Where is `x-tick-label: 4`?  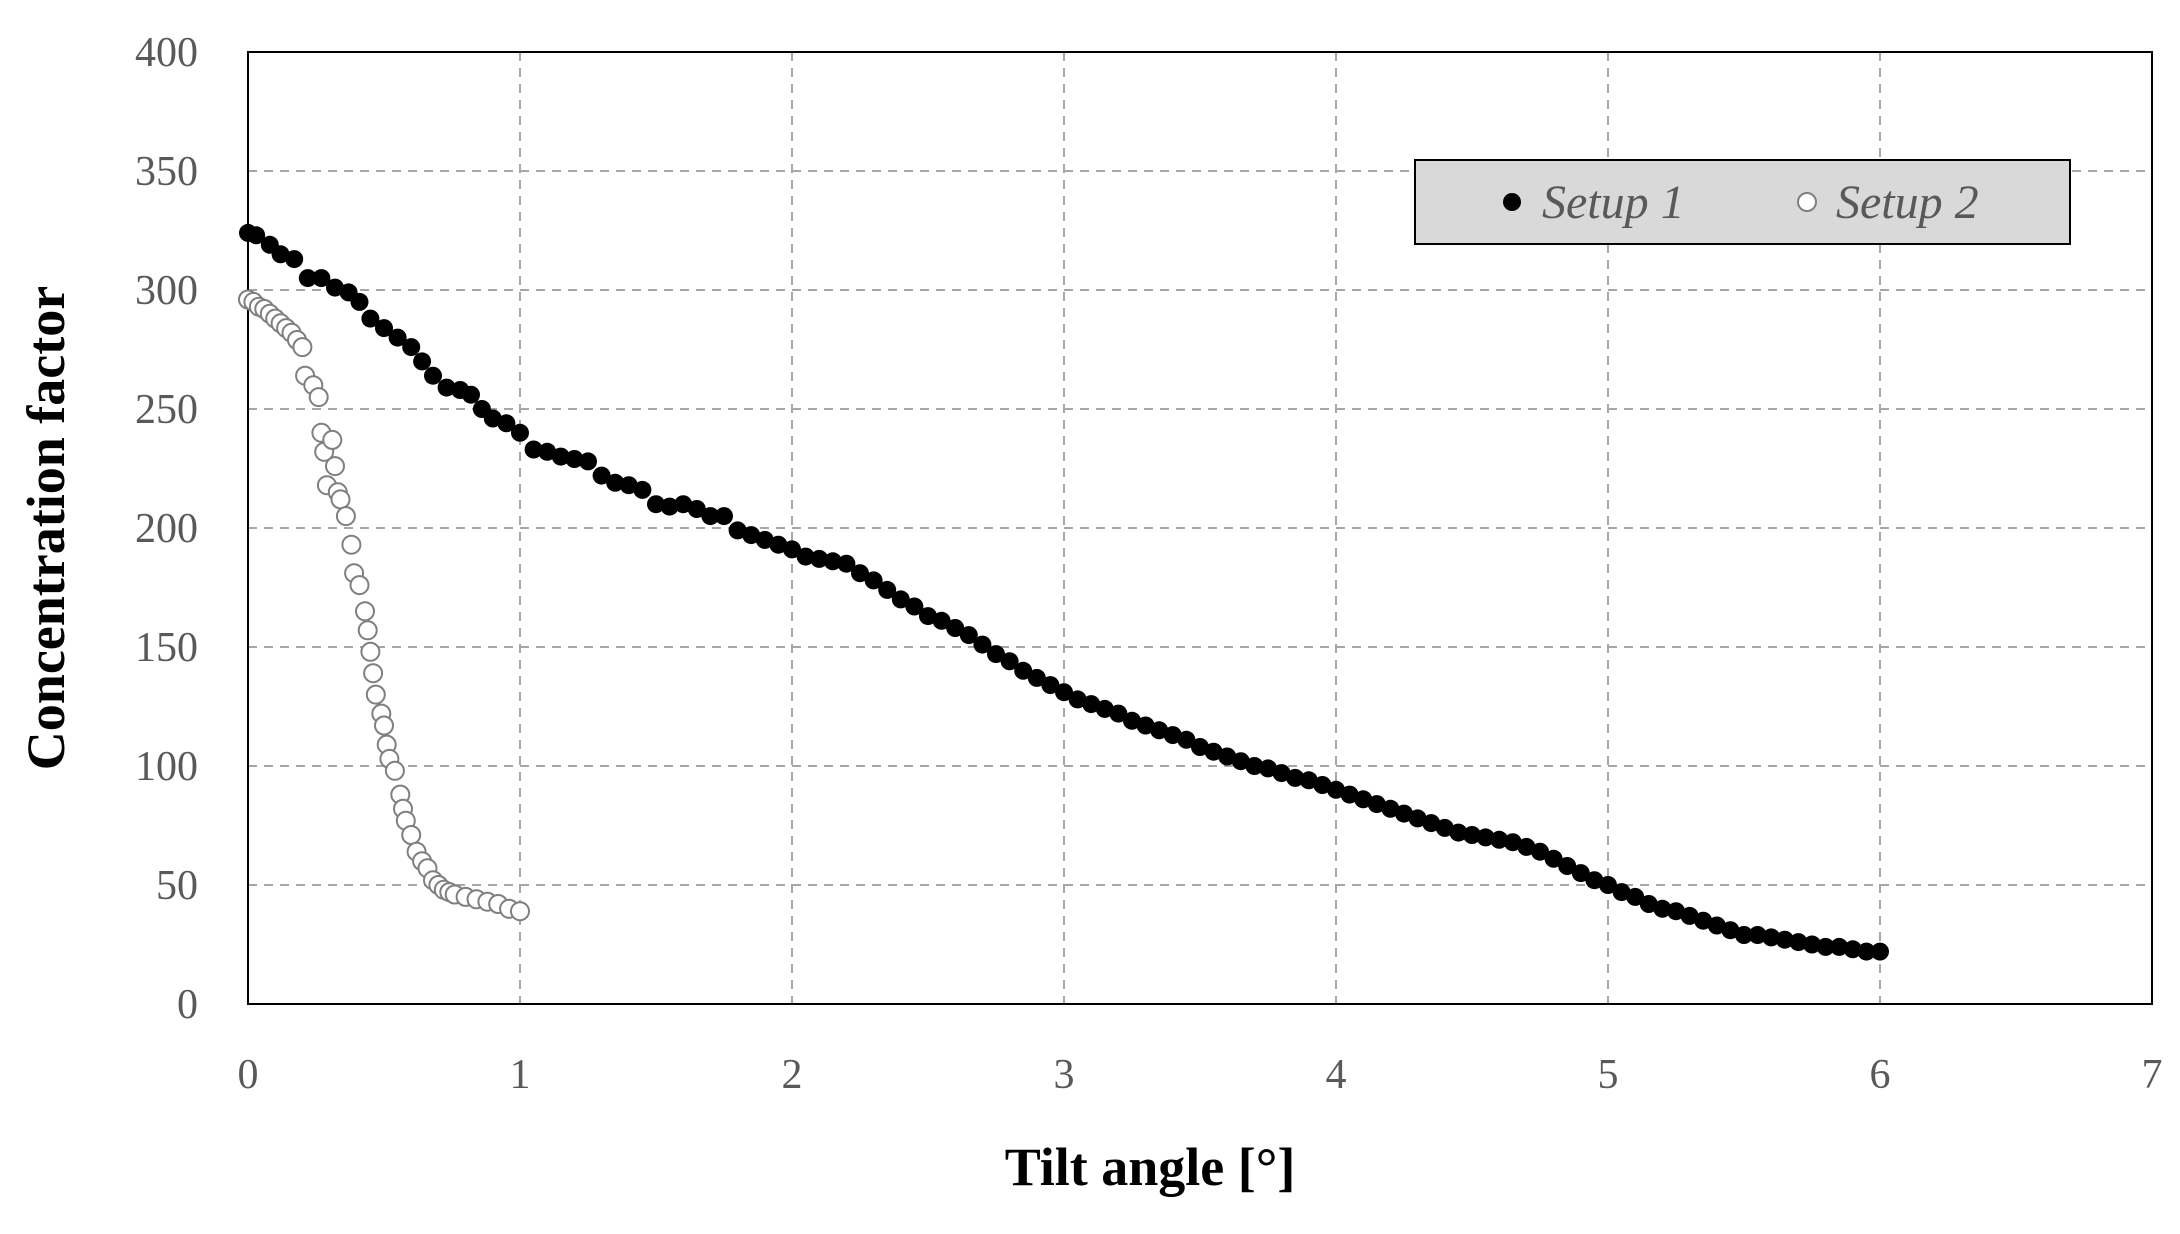
x-tick-label: 4 is located at coordinates (1336, 1075).